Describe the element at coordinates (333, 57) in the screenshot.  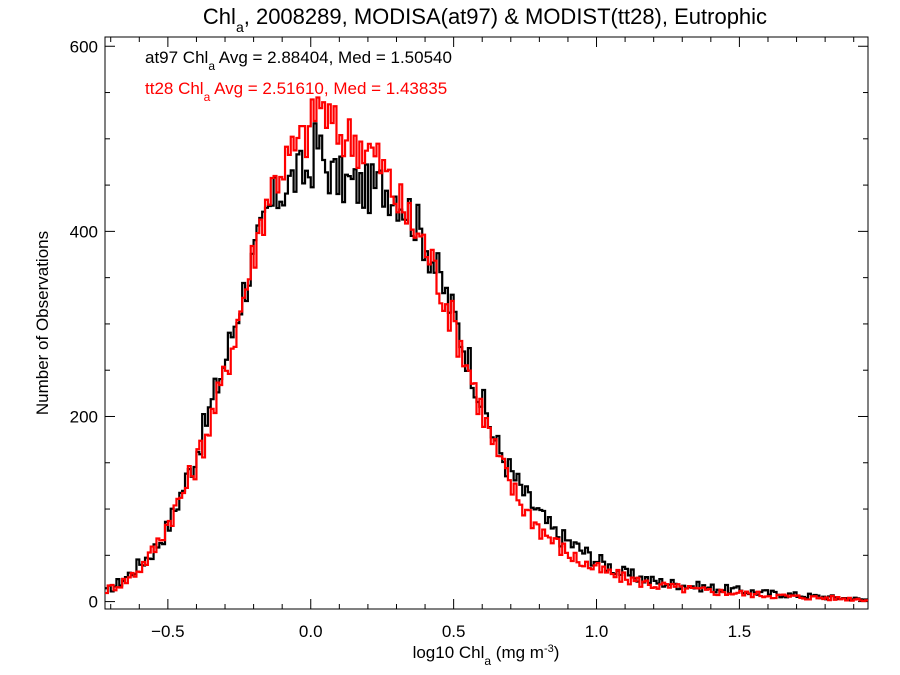
I see `legend-at97-text: Avg = 2.88404, Med = 1.50540` at that location.